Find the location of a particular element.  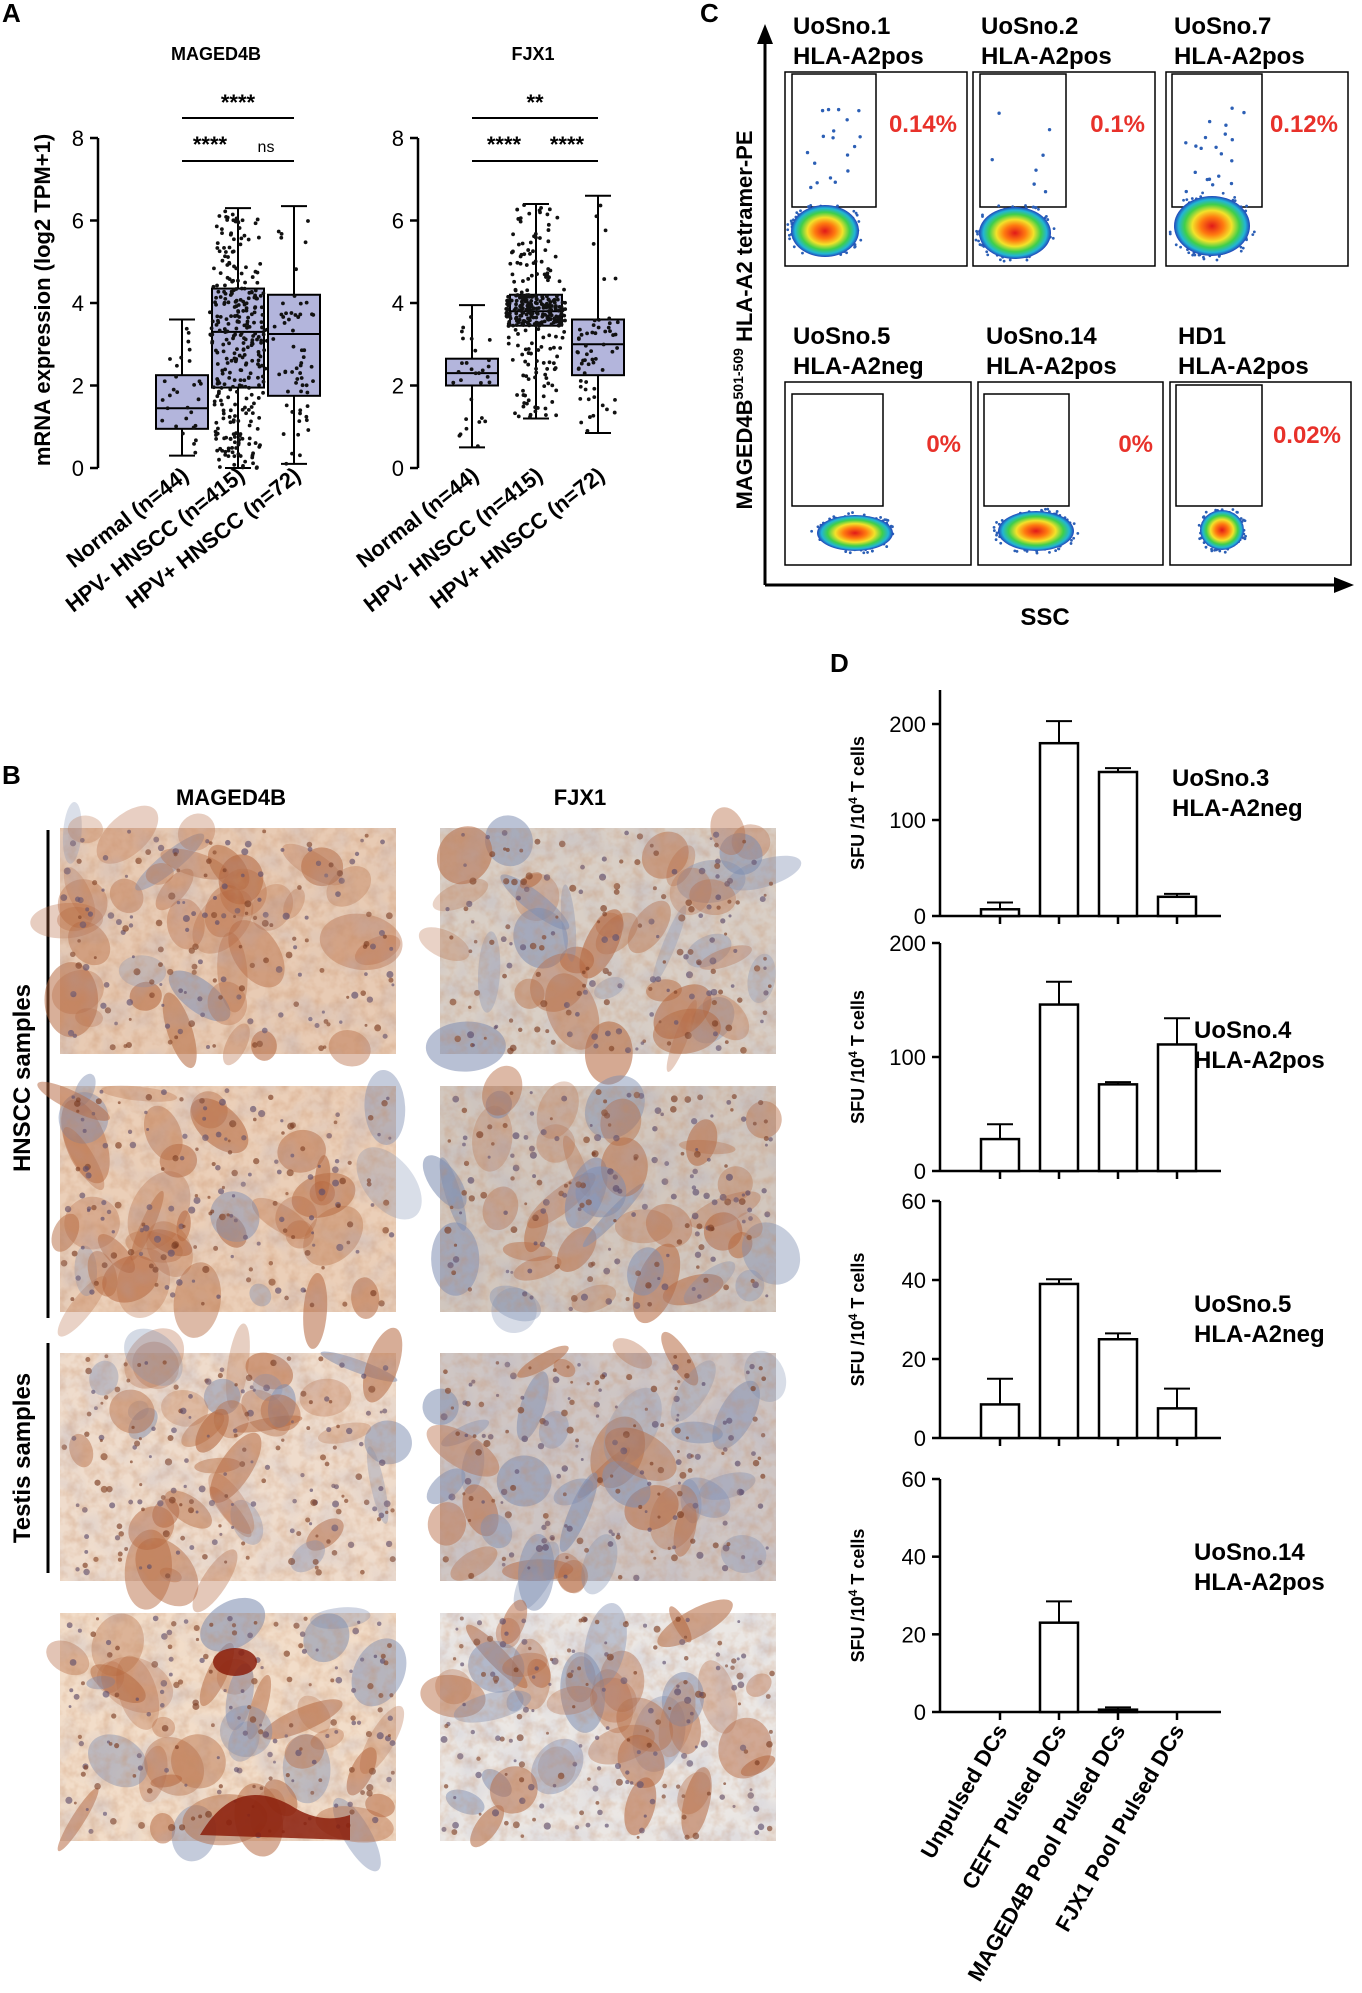

flow-gate is located at coordinates (1023, 140).